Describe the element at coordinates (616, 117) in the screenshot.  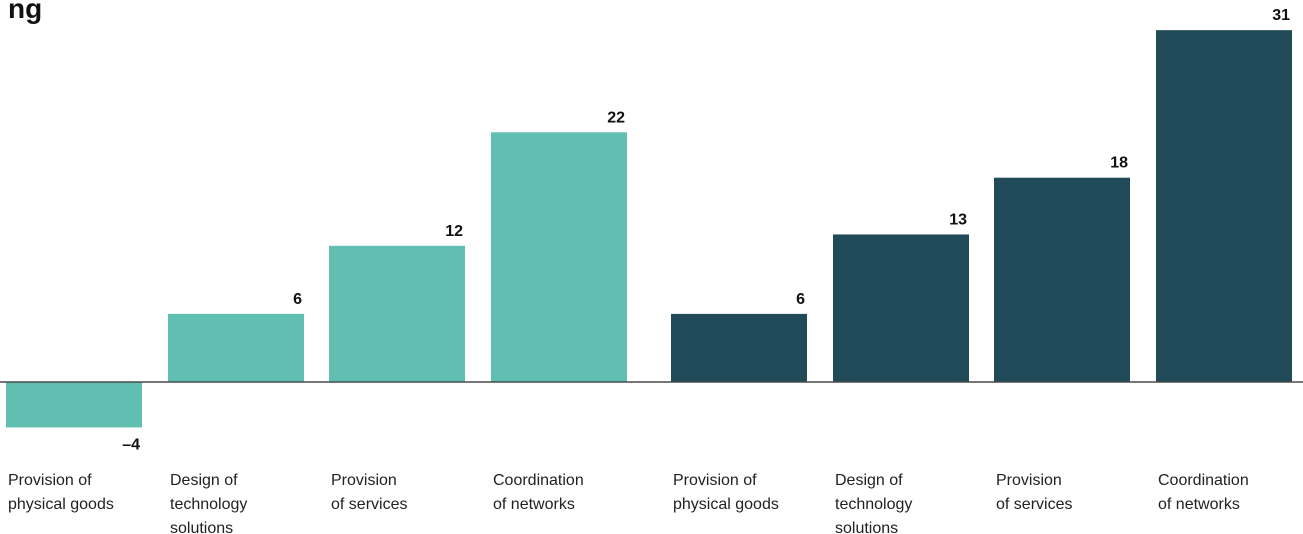
I see `value-label-4: 22` at that location.